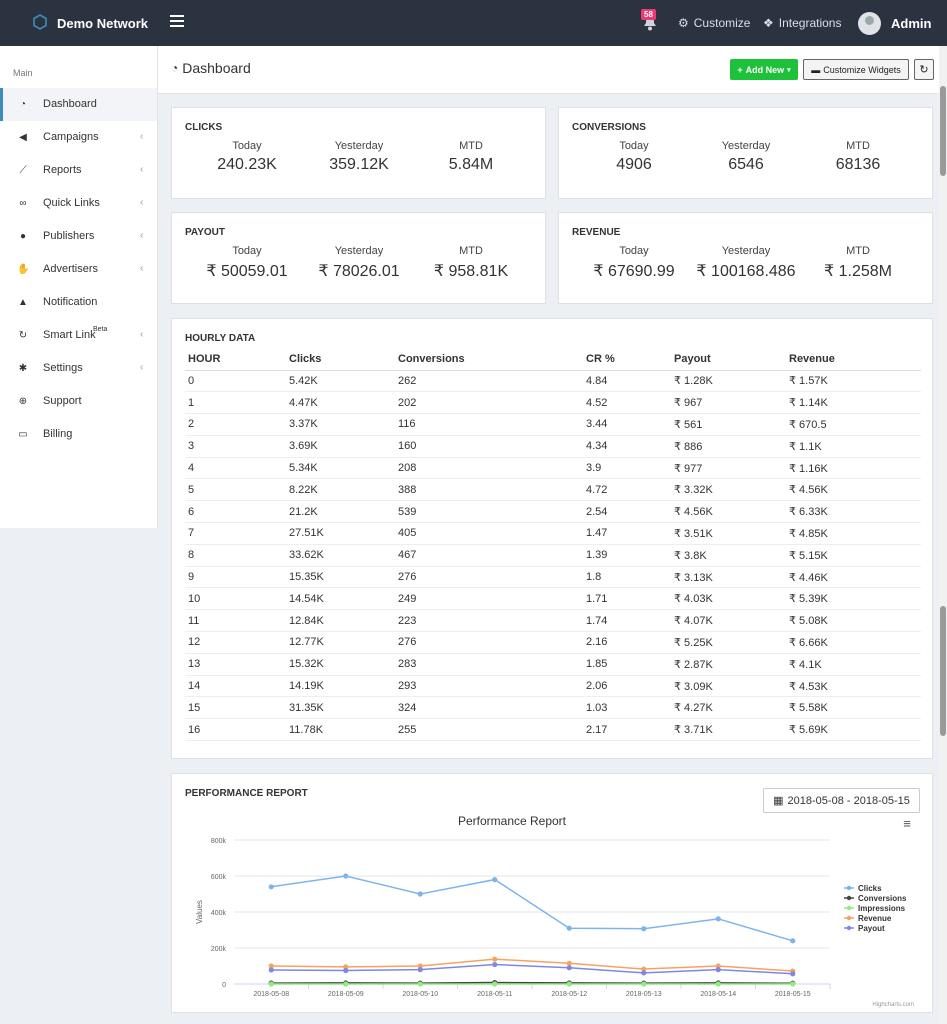  What do you see at coordinates (78, 137) in the screenshot?
I see `sidebar-item-campaigns: ◀ Campaigns ‹` at bounding box center [78, 137].